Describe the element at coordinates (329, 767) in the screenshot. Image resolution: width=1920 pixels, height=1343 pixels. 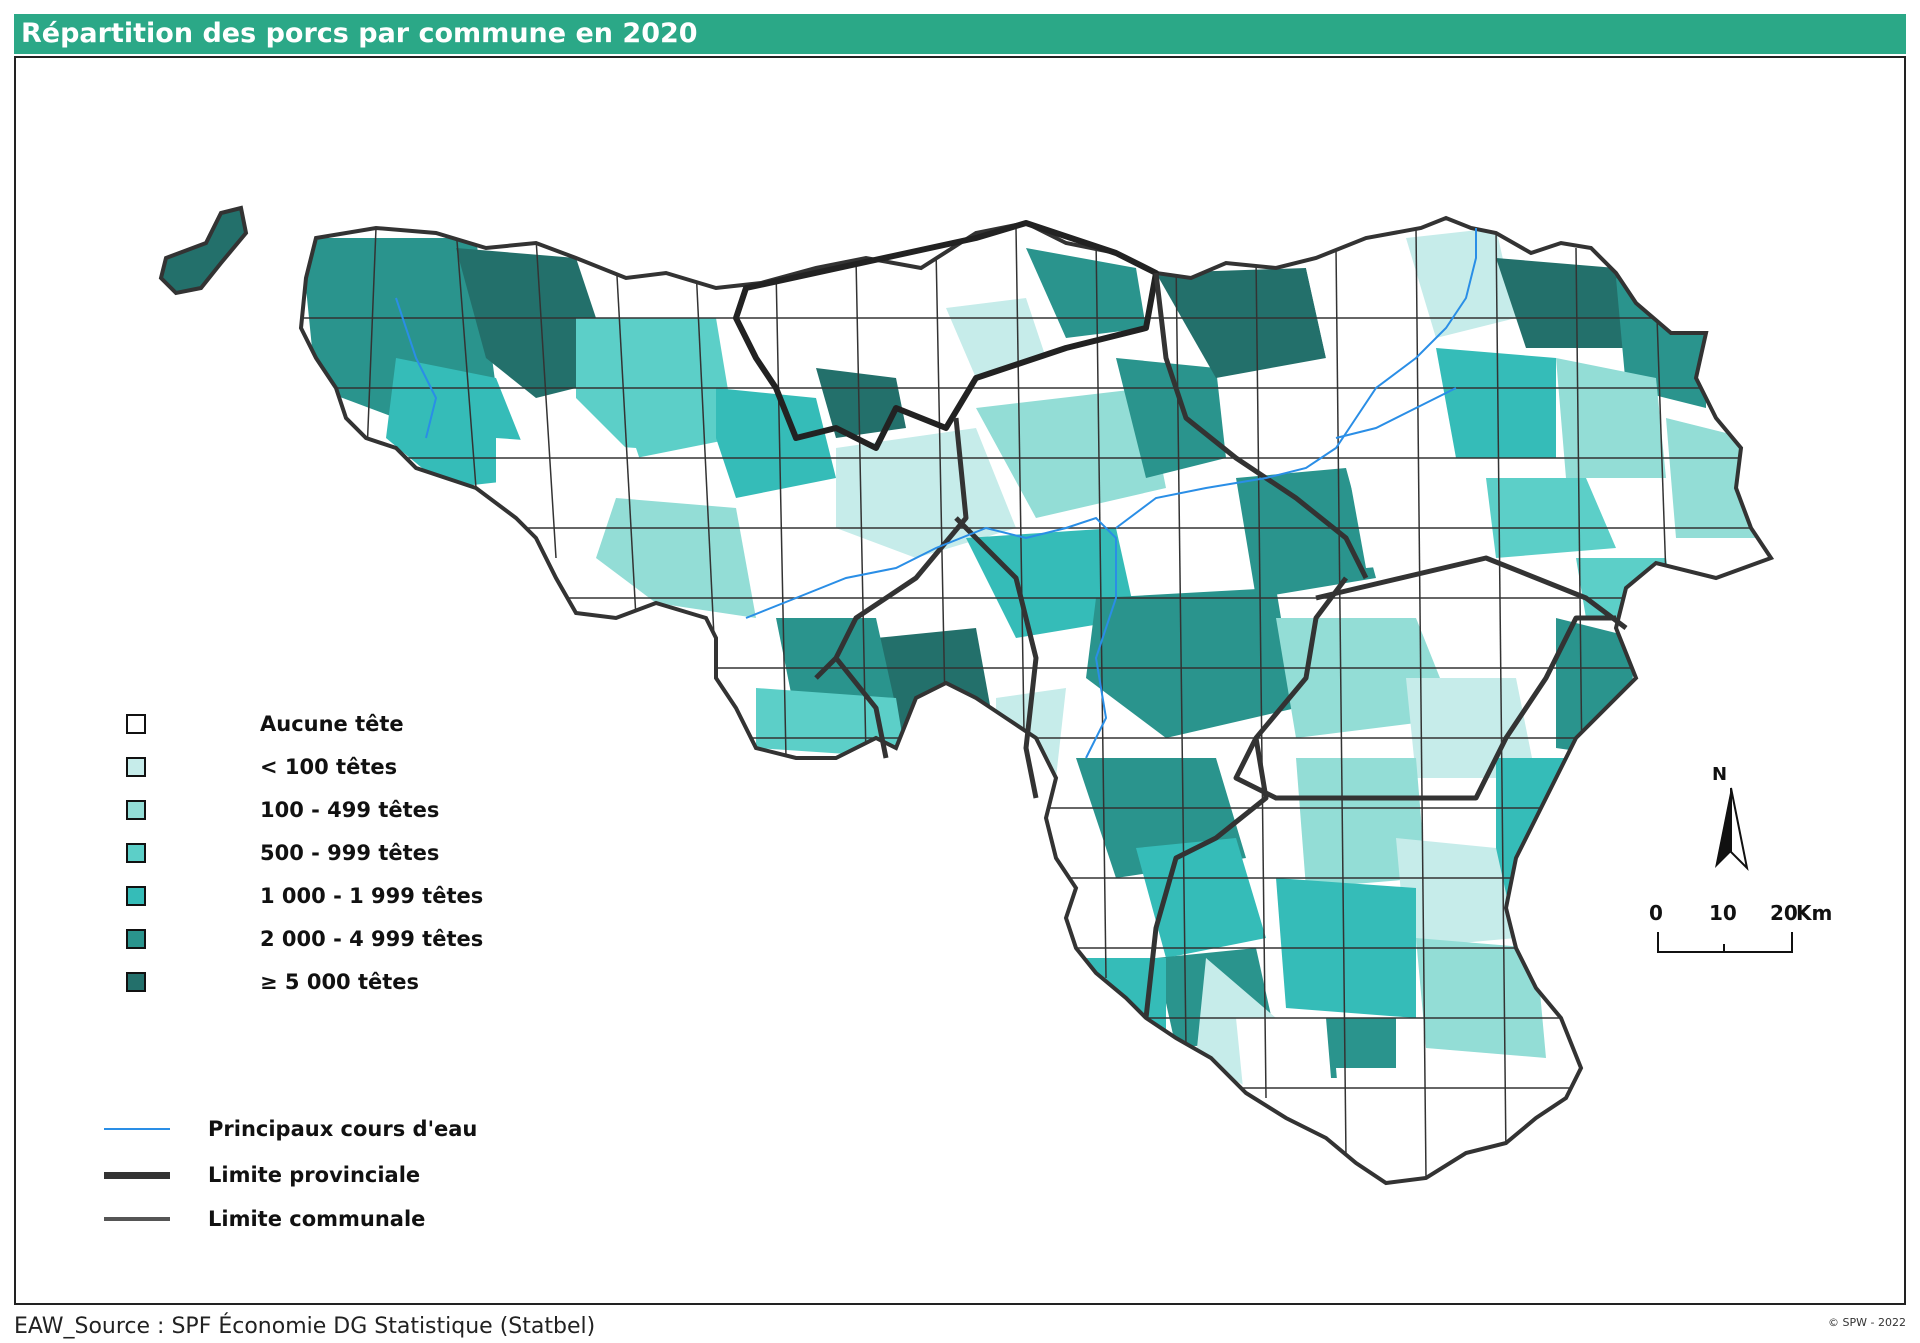
I see `legend-label: < 100 têtes` at that location.